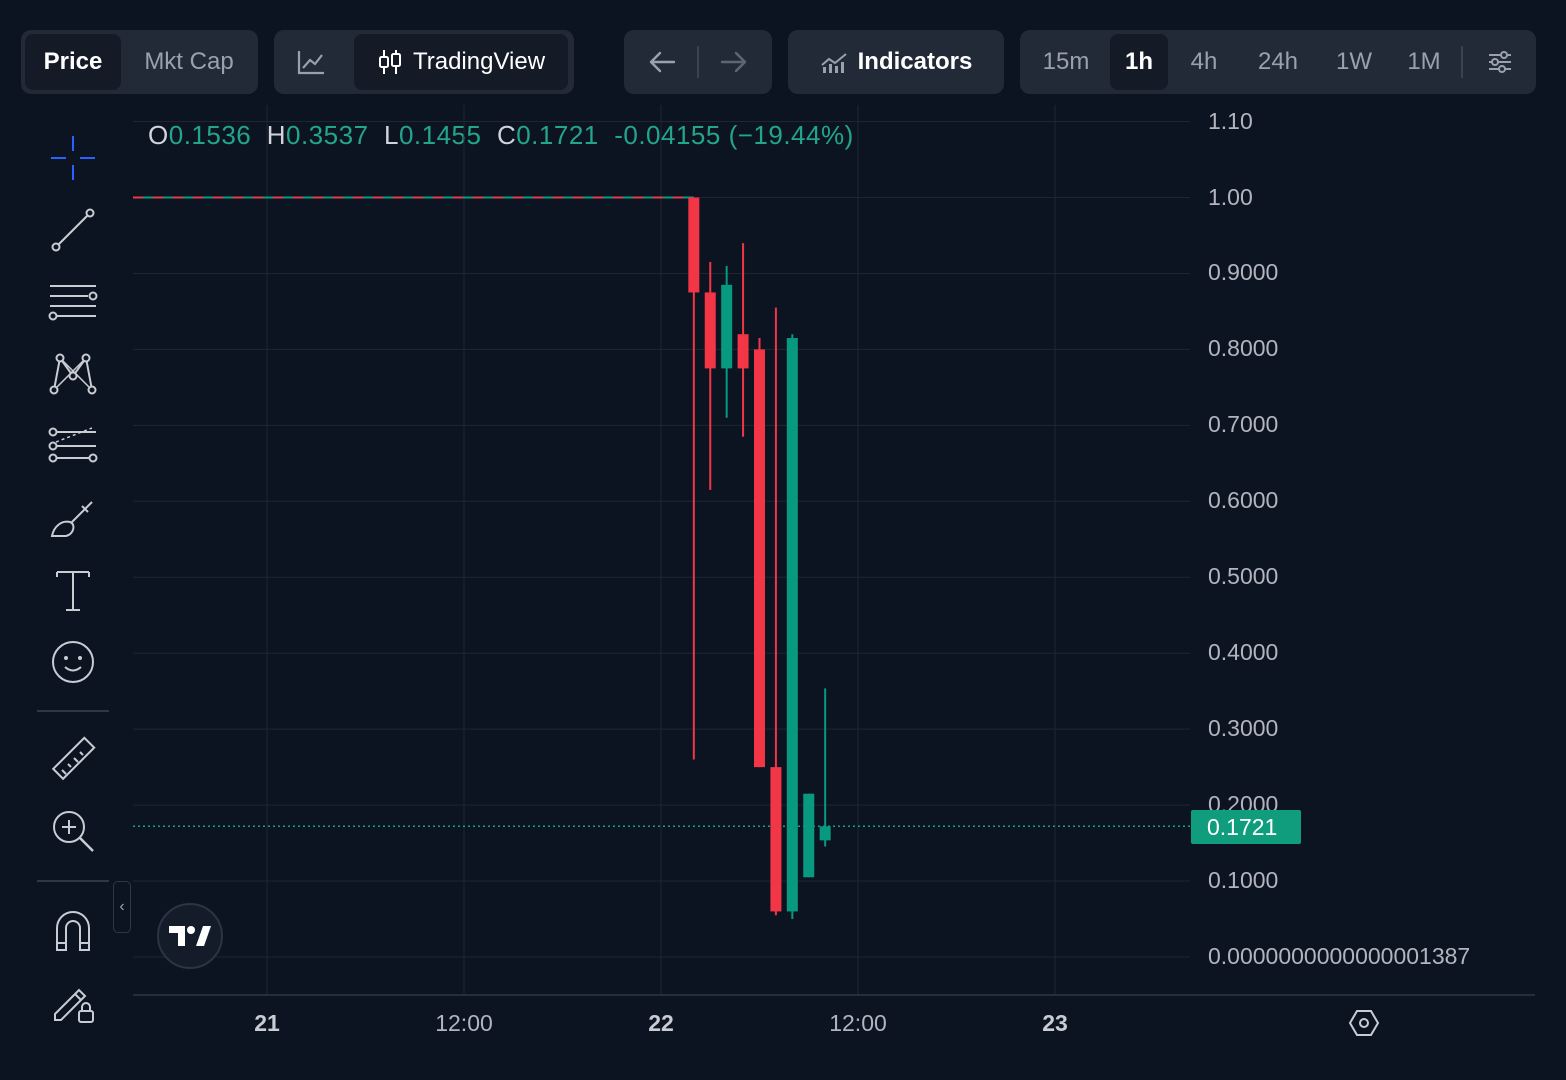 The height and width of the screenshot is (1080, 1566). I want to click on ruler-icon, so click(73, 758).